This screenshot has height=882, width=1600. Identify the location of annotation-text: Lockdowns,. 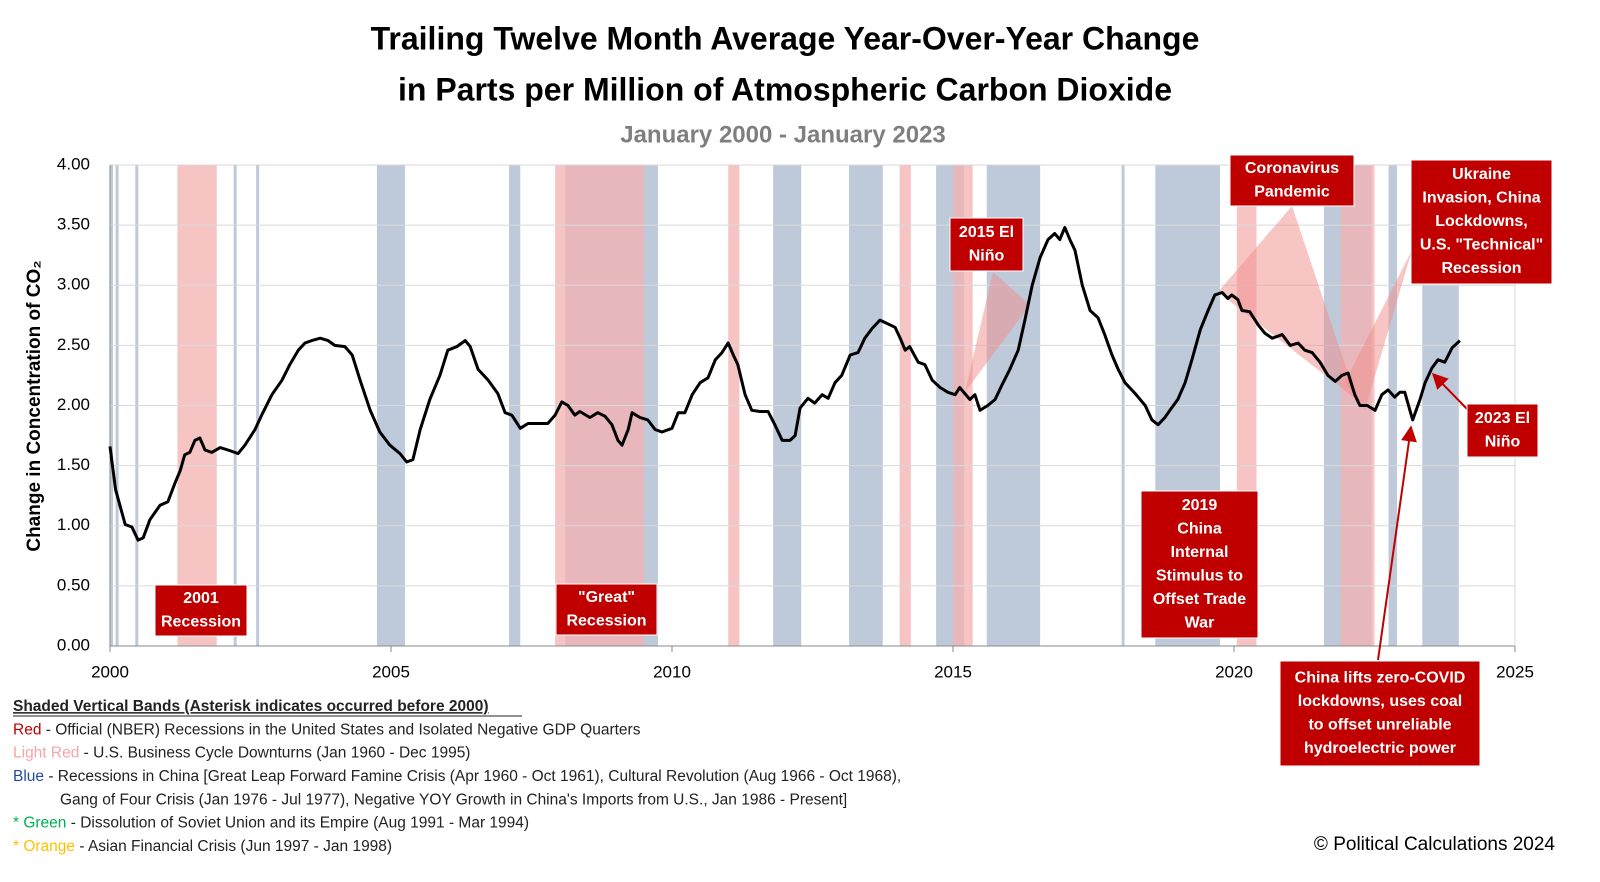
(1481, 221).